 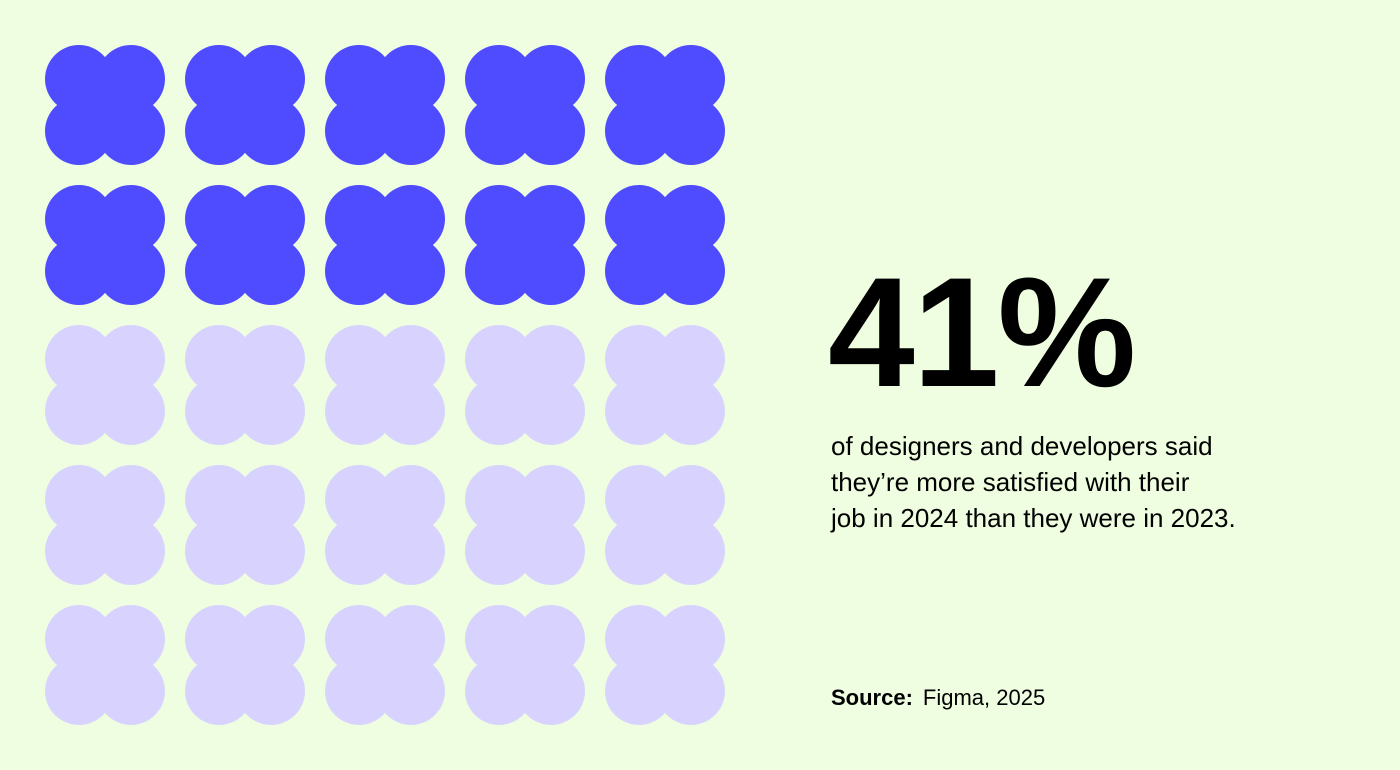 What do you see at coordinates (984, 697) in the screenshot?
I see `source-value: Figma, 2025` at bounding box center [984, 697].